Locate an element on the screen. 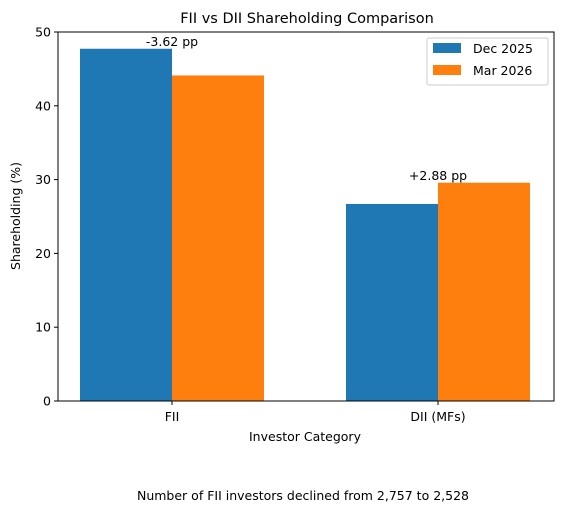 The height and width of the screenshot is (515, 562). y-axis-label: Shareholding (%) is located at coordinates (15, 216).